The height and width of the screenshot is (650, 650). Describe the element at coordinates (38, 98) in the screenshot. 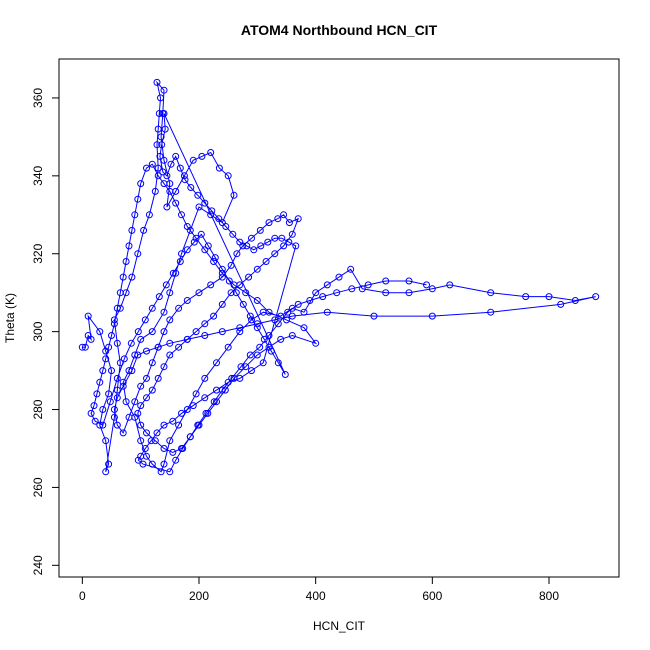

I see `y-tick-label: 360` at that location.